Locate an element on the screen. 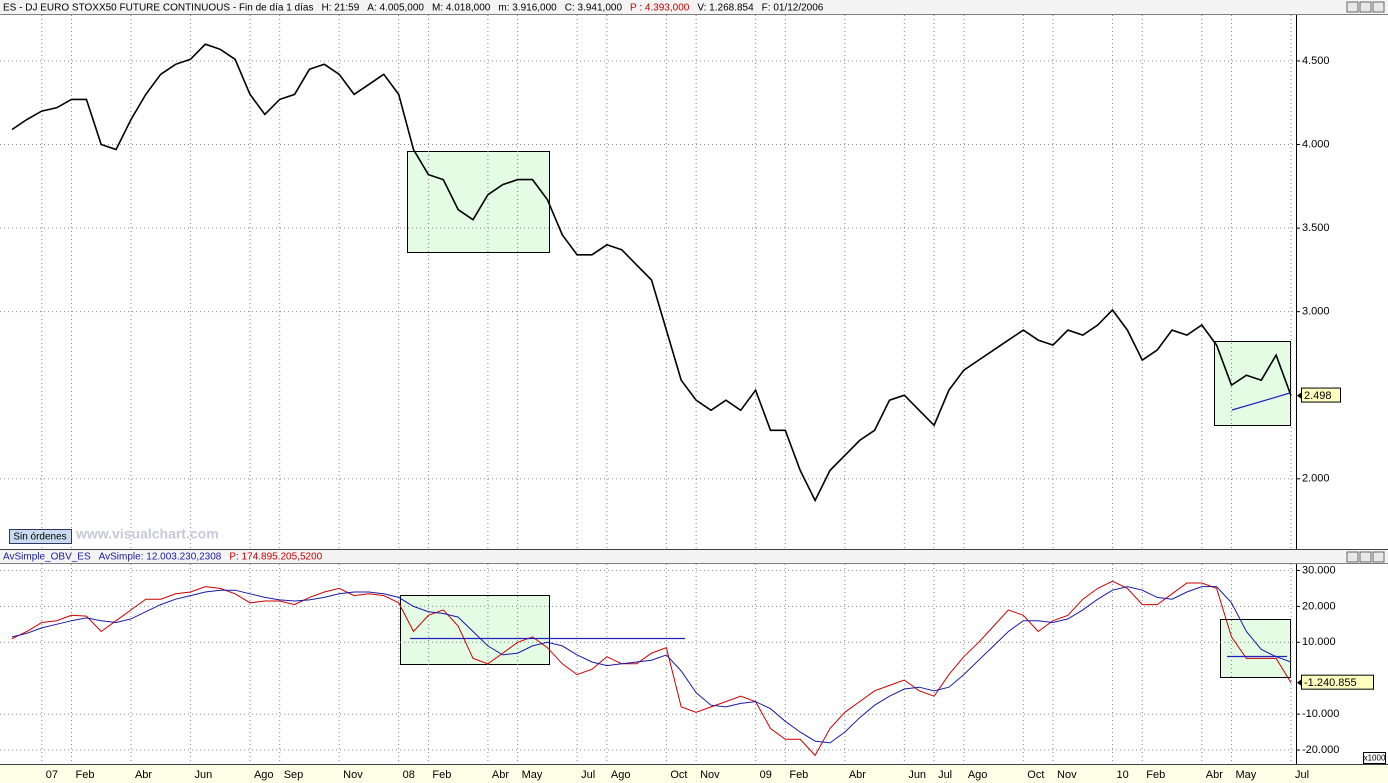  info-field: H: 21:59 is located at coordinates (340, 7).